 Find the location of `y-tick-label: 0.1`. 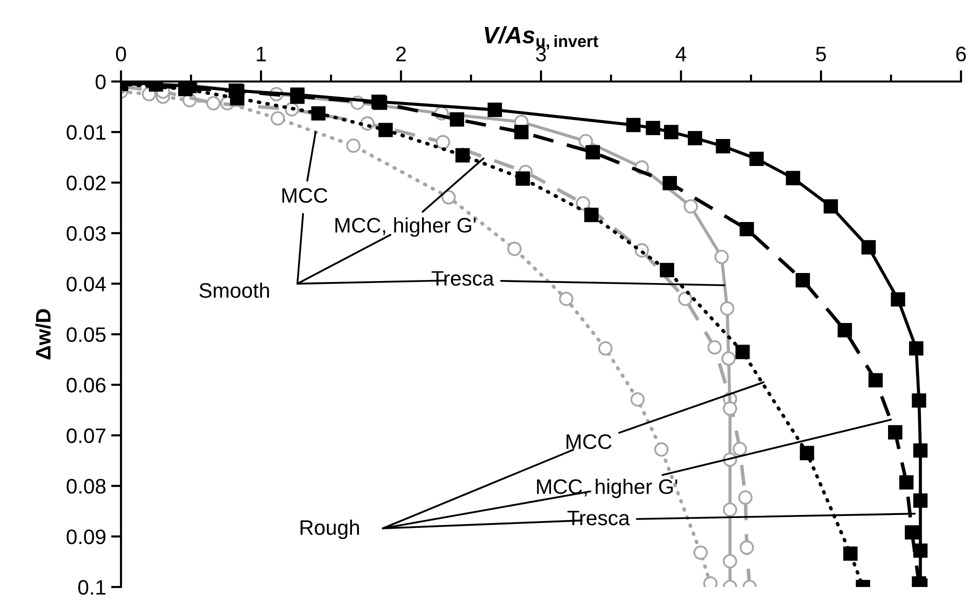

y-tick-label: 0.1 is located at coordinates (92, 587).